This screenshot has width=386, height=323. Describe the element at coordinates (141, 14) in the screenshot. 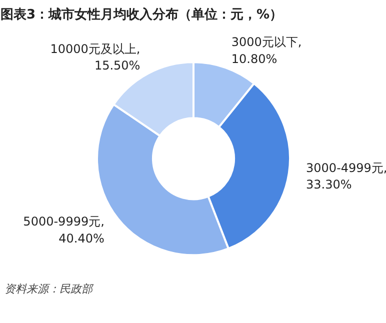

I see `chart-title: 图表3：城市女性月均收入分布（单位：元，%）` at that location.